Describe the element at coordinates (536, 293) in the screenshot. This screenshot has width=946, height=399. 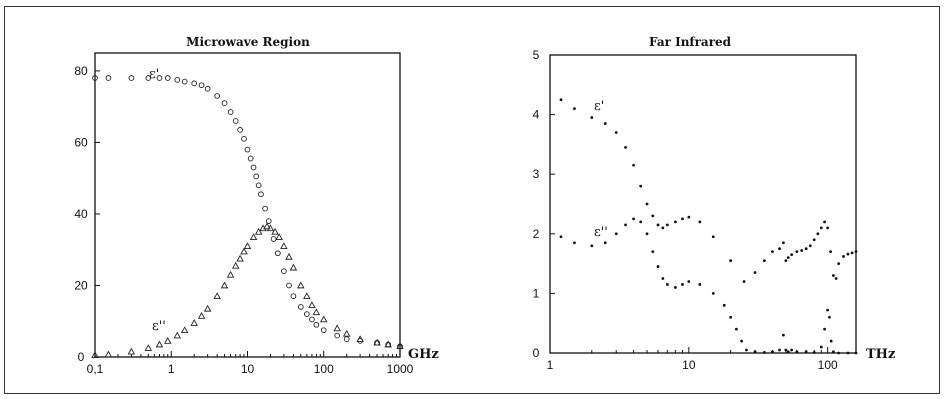
I see `y-tick-label: 1` at that location.